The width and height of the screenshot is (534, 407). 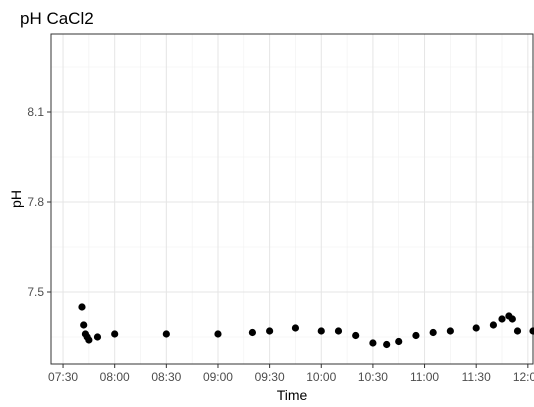 I want to click on y-tick-label: 8.1, so click(x=35, y=112).